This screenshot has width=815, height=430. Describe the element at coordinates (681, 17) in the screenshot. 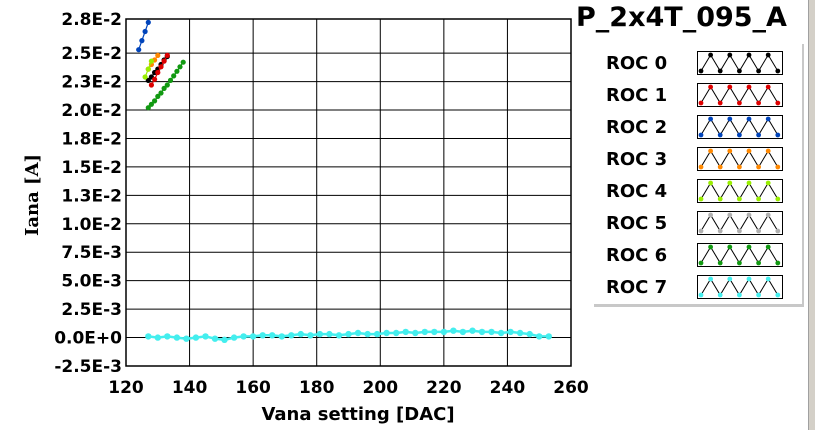

I see `chart-title: P_2x4T_095_A` at that location.